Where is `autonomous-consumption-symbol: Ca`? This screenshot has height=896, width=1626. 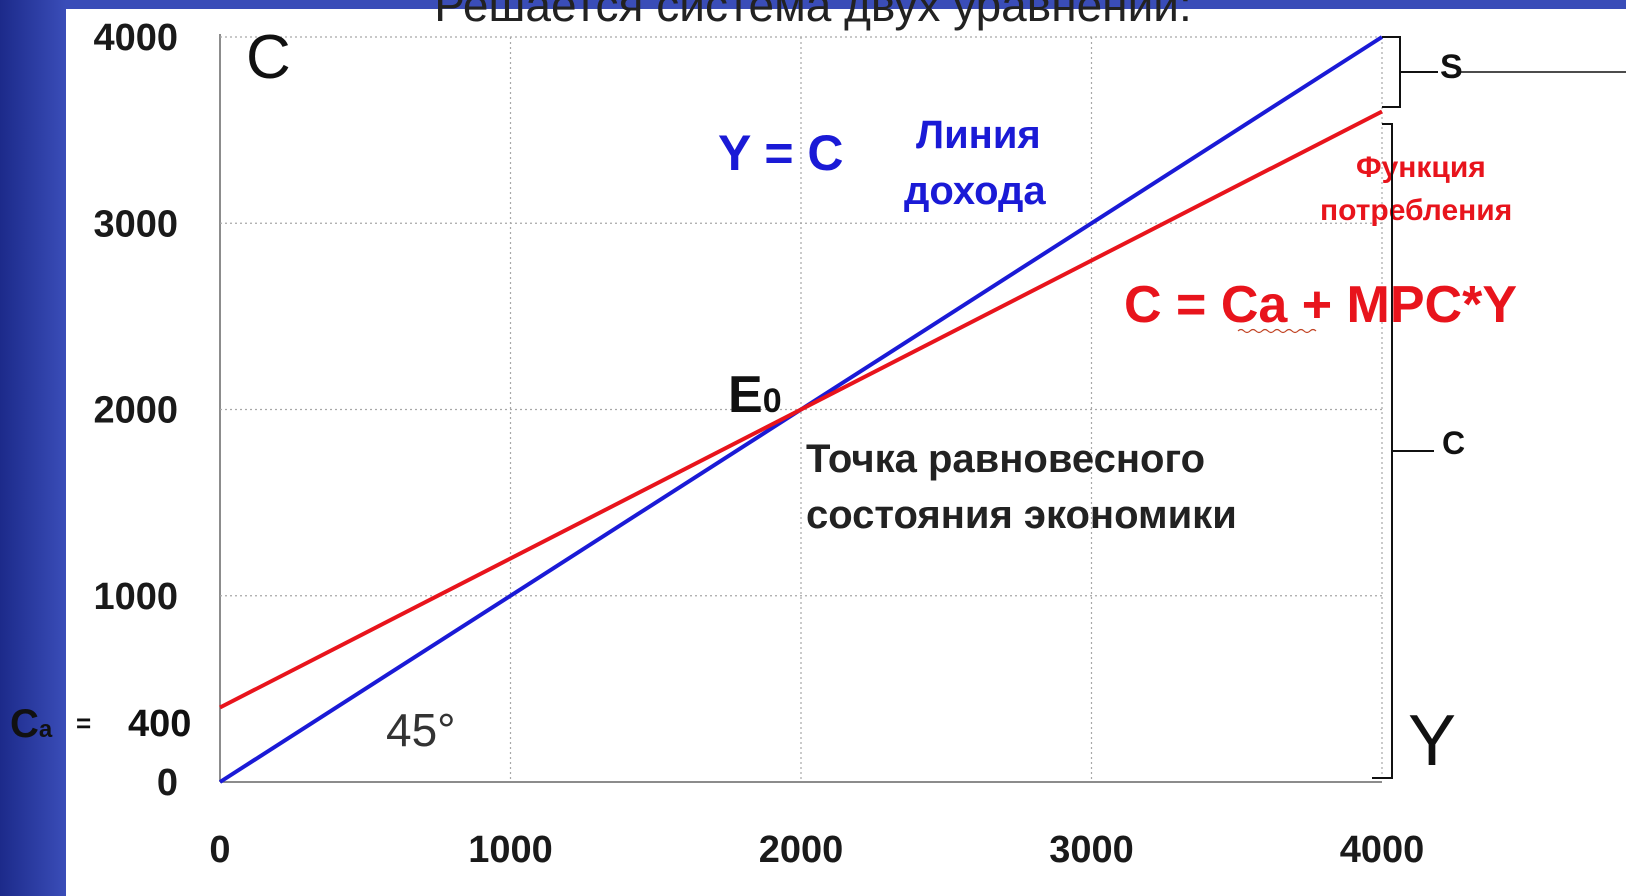 autonomous-consumption-symbol: Ca is located at coordinates (31, 724).